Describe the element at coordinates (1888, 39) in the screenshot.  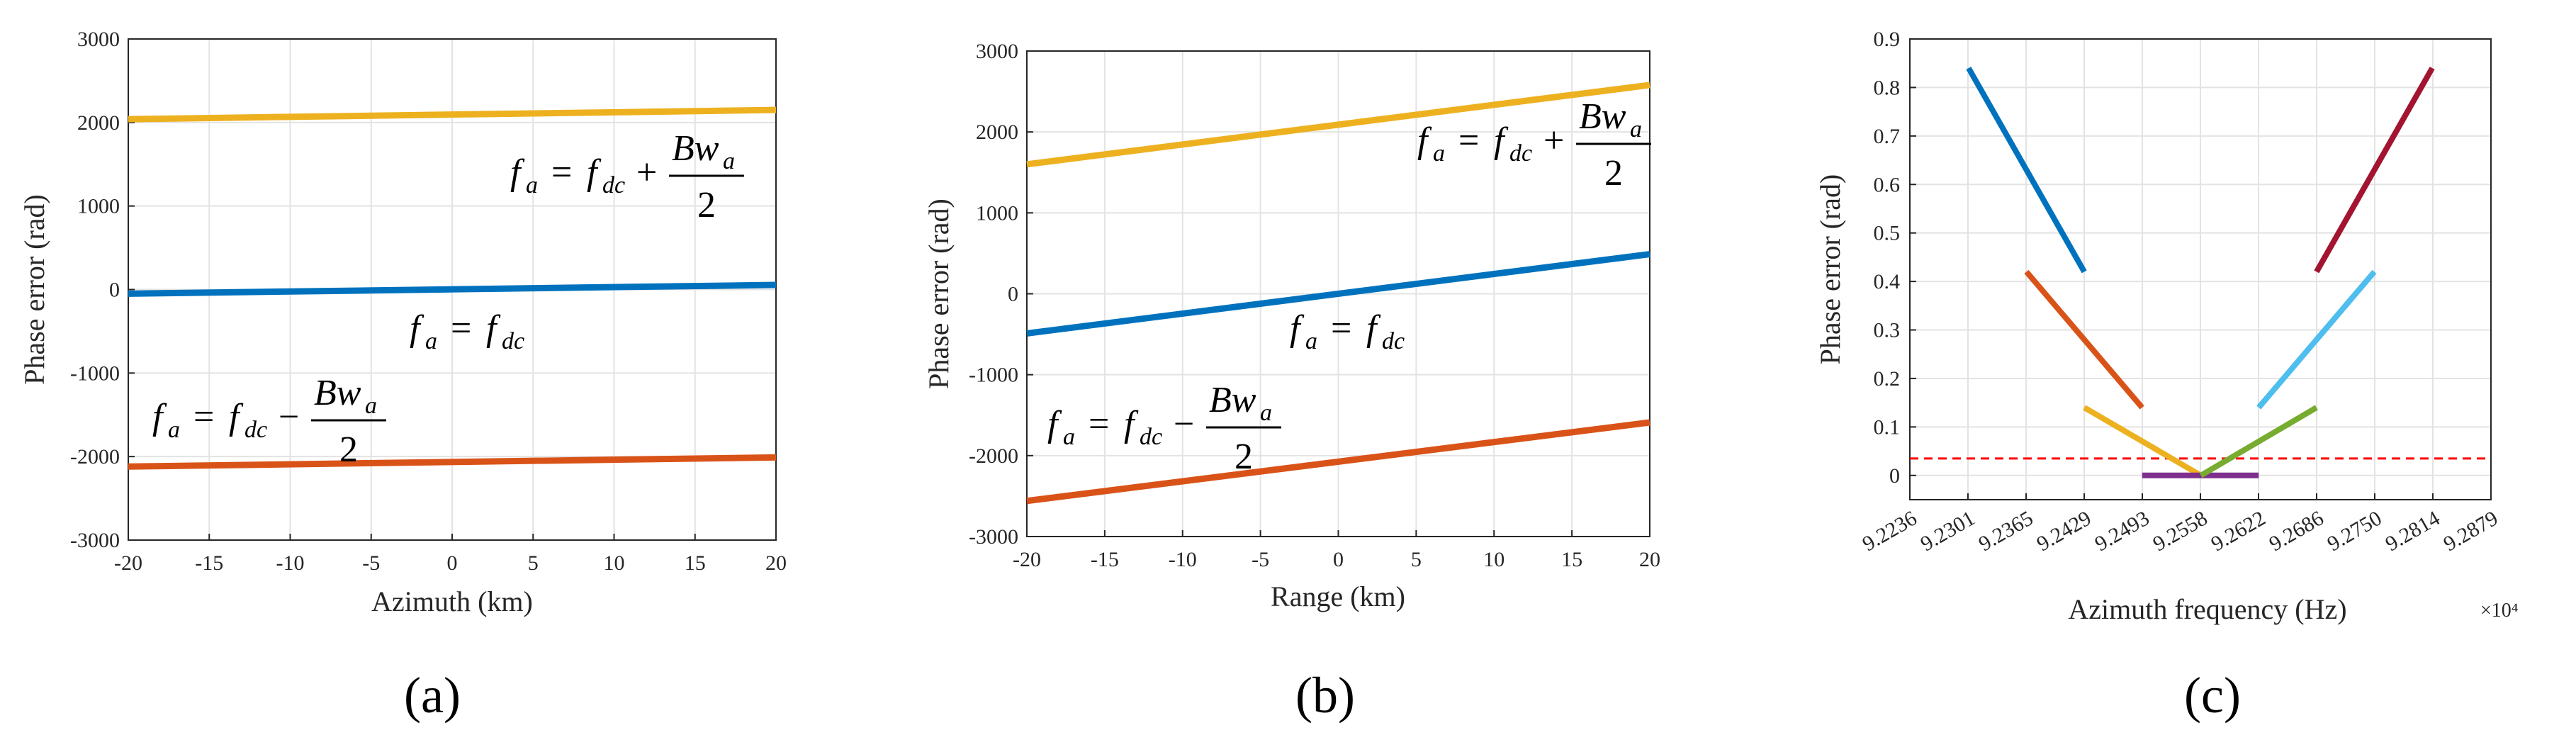
I see `y-tick-label: 0.9` at that location.